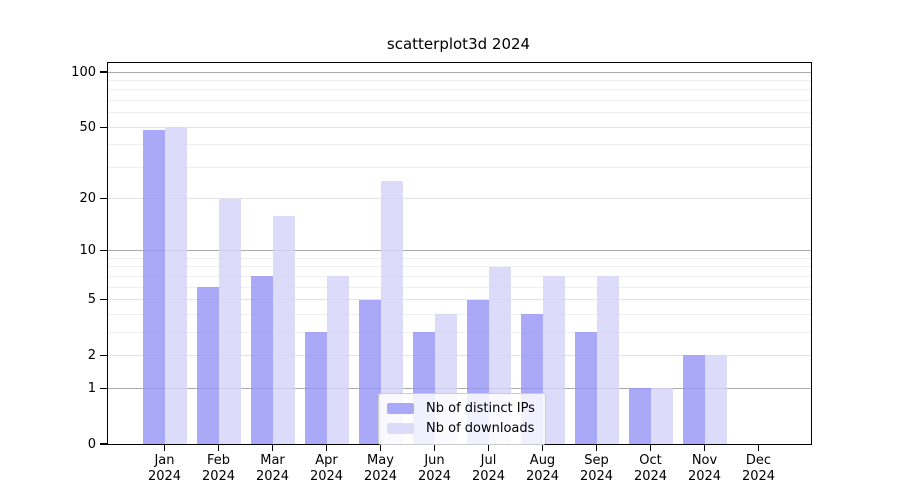  Describe the element at coordinates (400, 408) in the screenshot. I see `legend-swatch-distinct-ips` at that location.